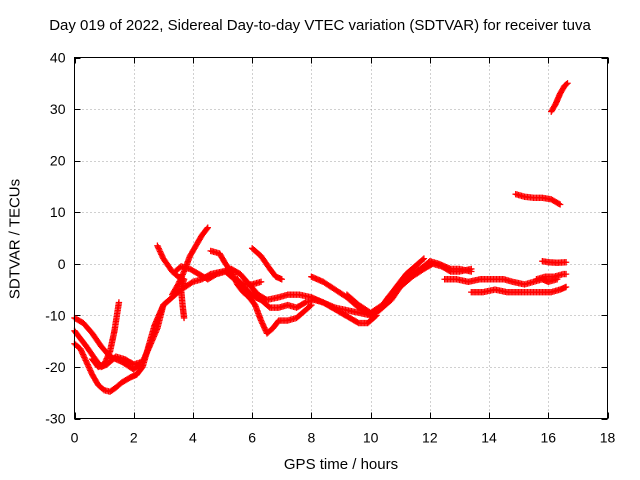  Describe the element at coordinates (171, 282) in the screenshot. I see `series-arc5` at that location.